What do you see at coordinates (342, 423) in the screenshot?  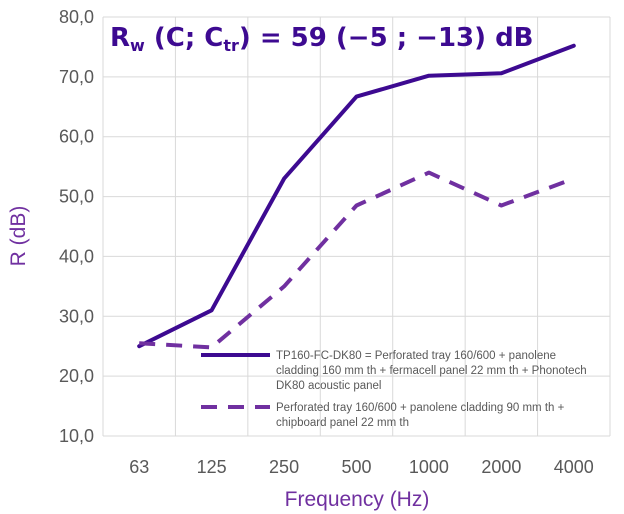 I see `legend-label-2: chipboard panel 22 mm th` at bounding box center [342, 423].